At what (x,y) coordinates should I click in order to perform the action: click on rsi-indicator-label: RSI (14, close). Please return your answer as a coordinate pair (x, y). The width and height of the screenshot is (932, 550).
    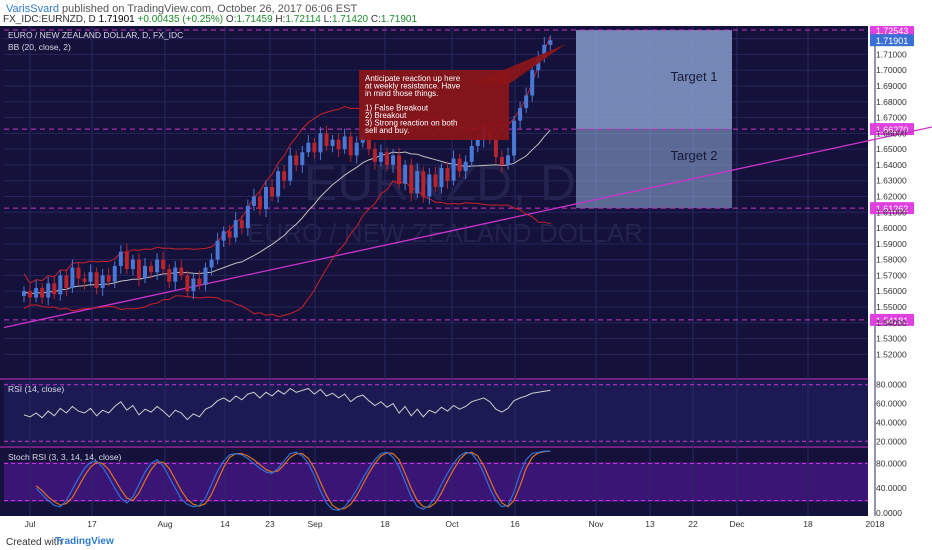
    Looking at the image, I should click on (36, 389).